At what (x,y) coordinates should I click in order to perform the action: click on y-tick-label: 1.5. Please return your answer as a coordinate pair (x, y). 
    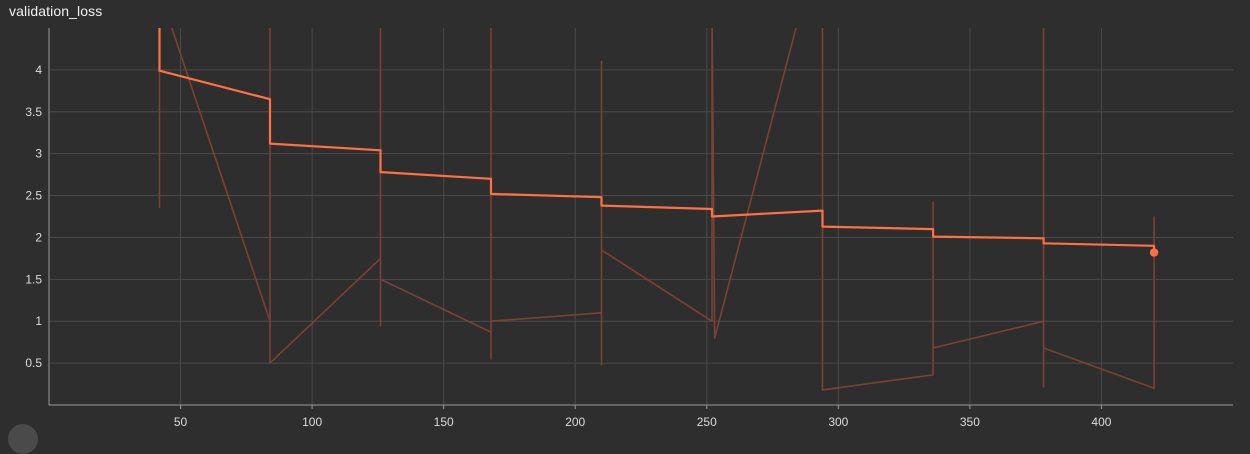
    Looking at the image, I should click on (33, 279).